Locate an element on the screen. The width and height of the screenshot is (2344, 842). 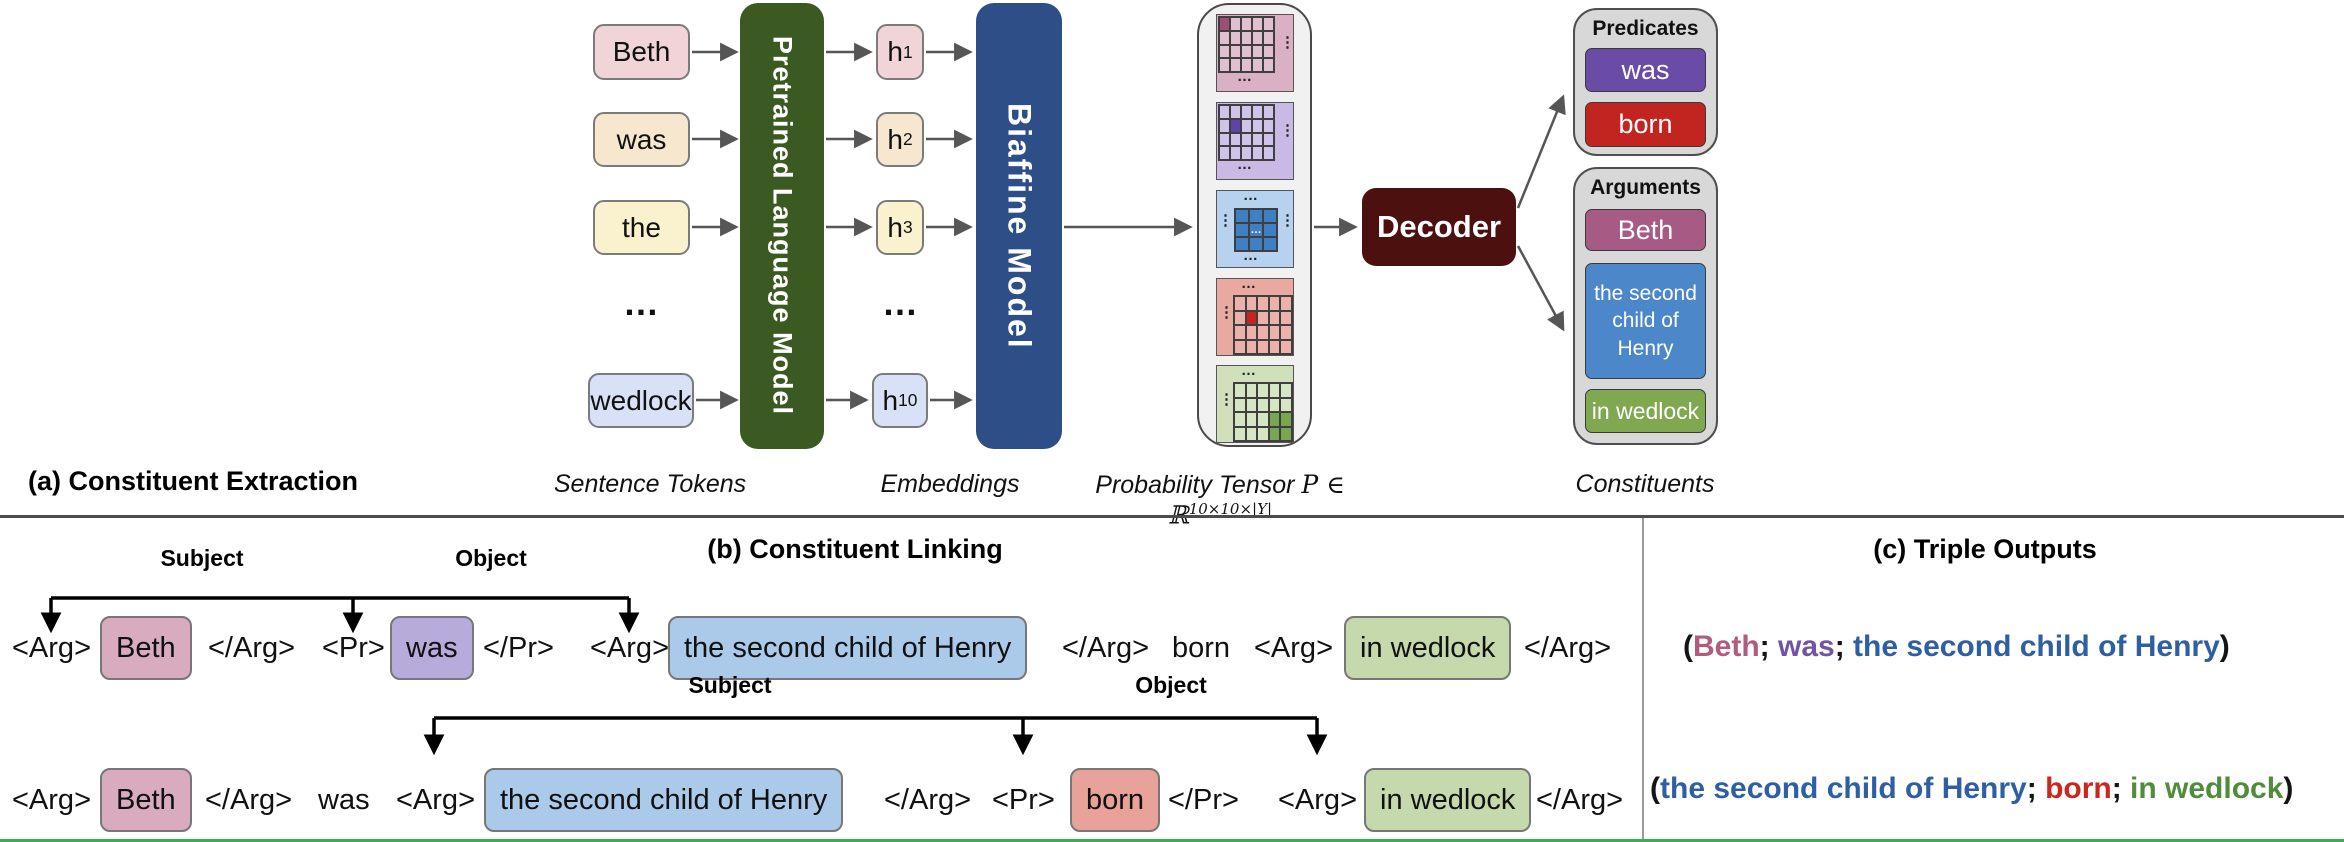
row1-box-beth: Beth is located at coordinates (146, 648).